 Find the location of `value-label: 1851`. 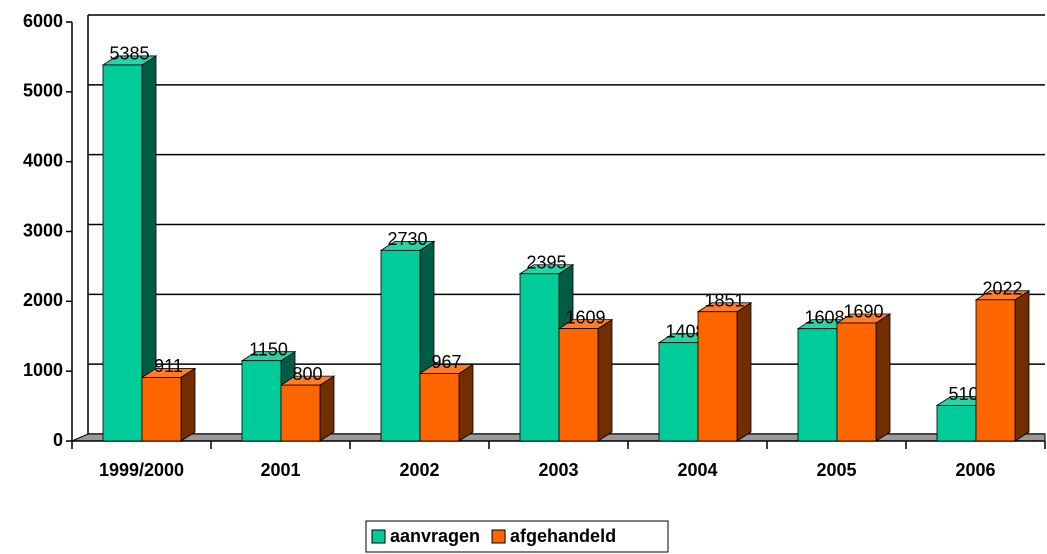

value-label: 1851 is located at coordinates (724, 300).